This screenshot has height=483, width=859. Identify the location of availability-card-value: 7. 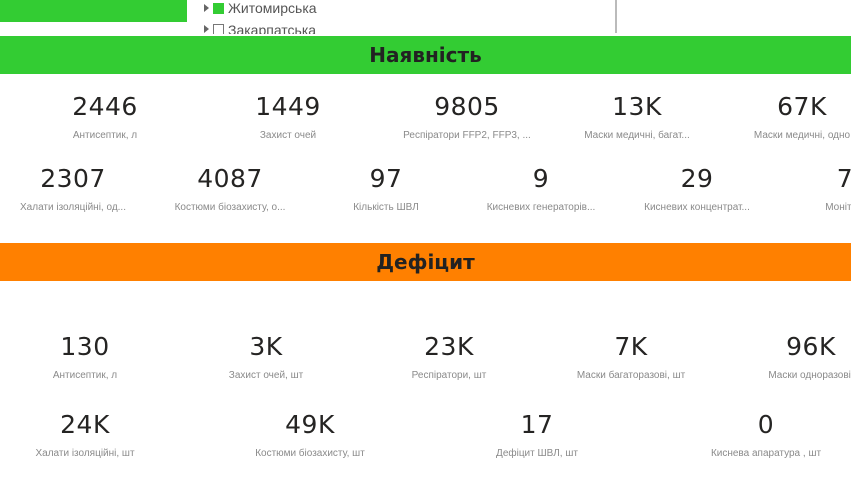
(843, 178).